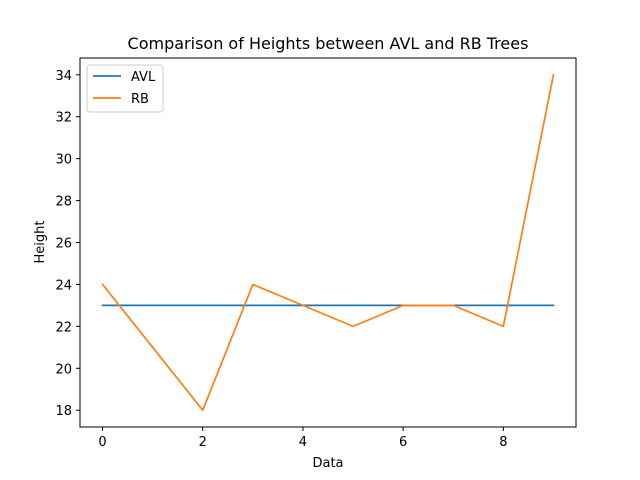 This screenshot has height=480, width=640. Describe the element at coordinates (63, 285) in the screenshot. I see `y-tick-label: 24` at that location.